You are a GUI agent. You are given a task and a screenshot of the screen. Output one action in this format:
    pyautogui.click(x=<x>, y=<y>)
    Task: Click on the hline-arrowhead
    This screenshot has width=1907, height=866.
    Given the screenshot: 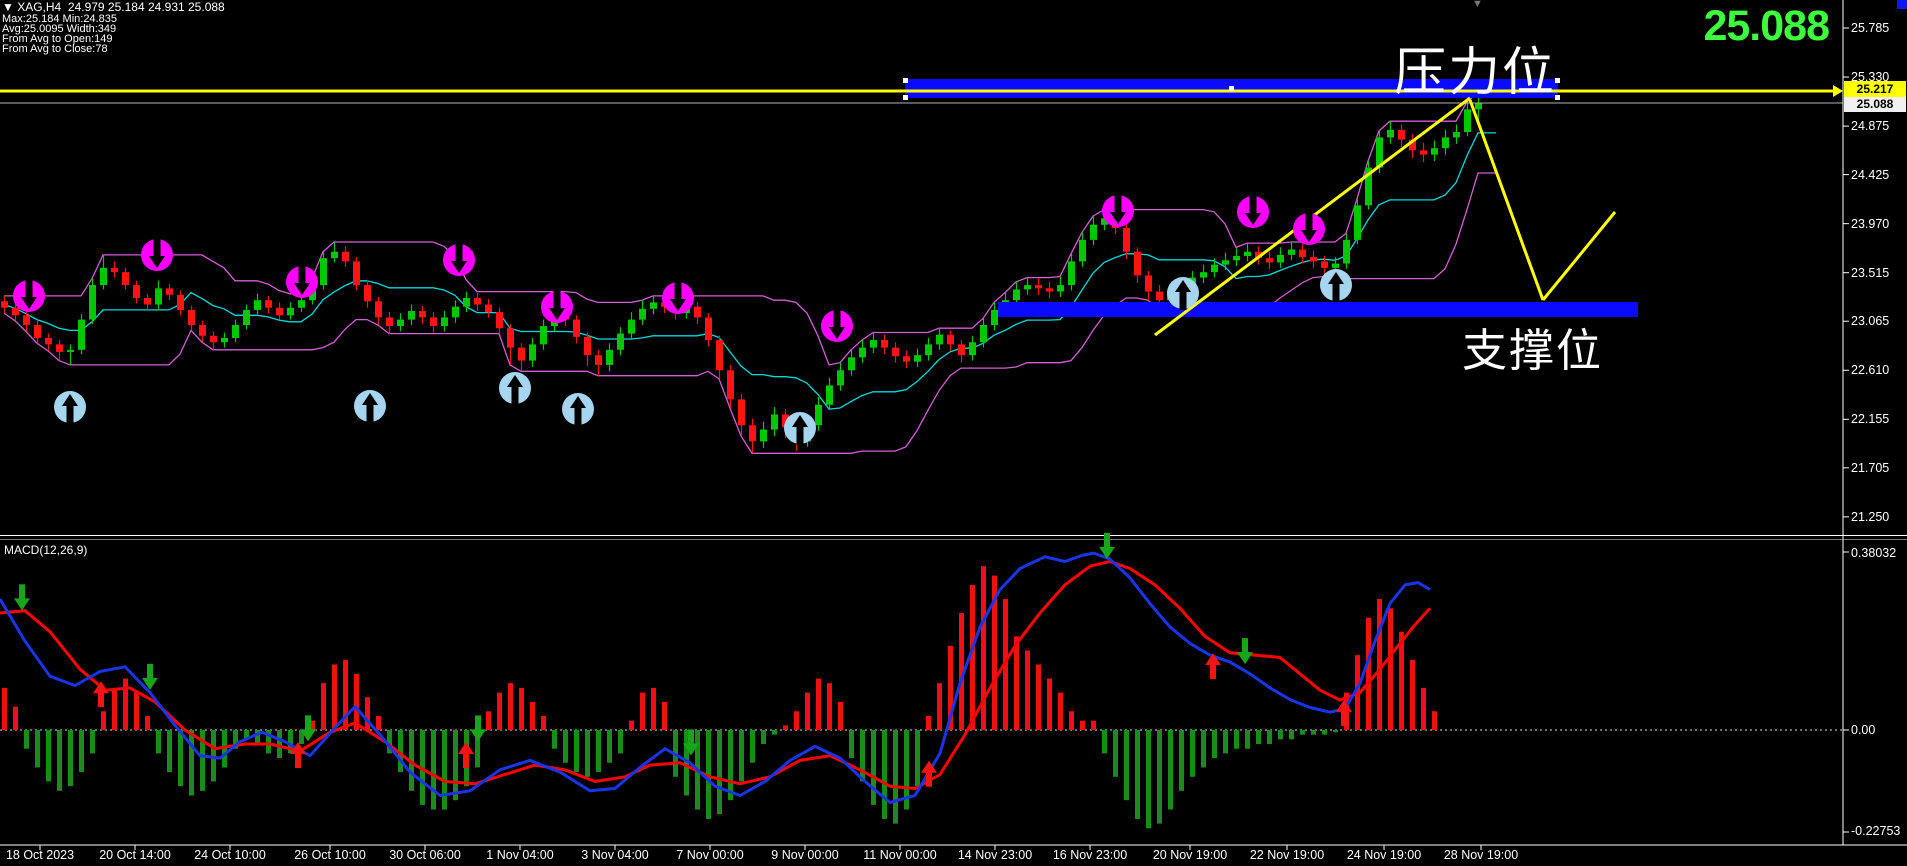 What is the action you would take?
    pyautogui.click(x=1838, y=91)
    